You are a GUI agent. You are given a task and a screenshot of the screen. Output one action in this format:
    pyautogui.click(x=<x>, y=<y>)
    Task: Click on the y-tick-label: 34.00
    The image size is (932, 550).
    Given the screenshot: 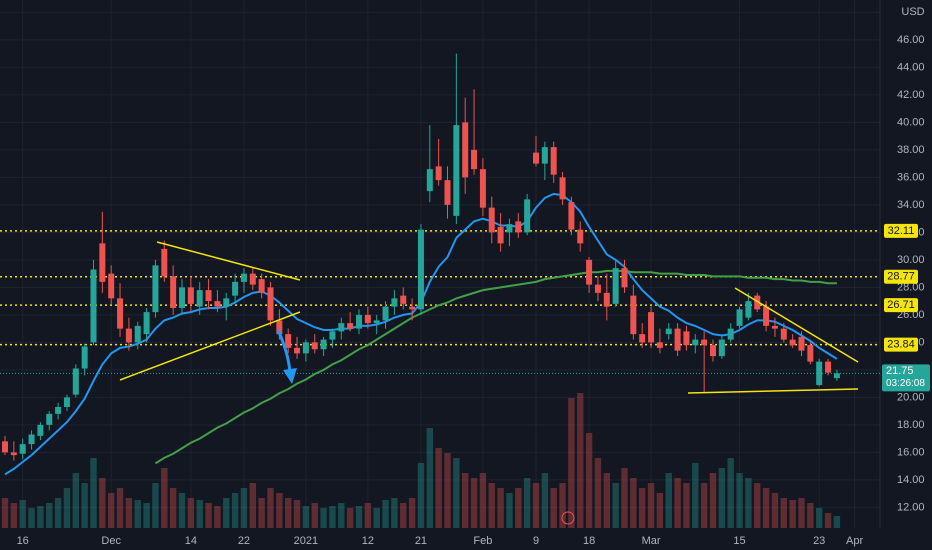 What is the action you would take?
    pyautogui.click(x=911, y=205)
    